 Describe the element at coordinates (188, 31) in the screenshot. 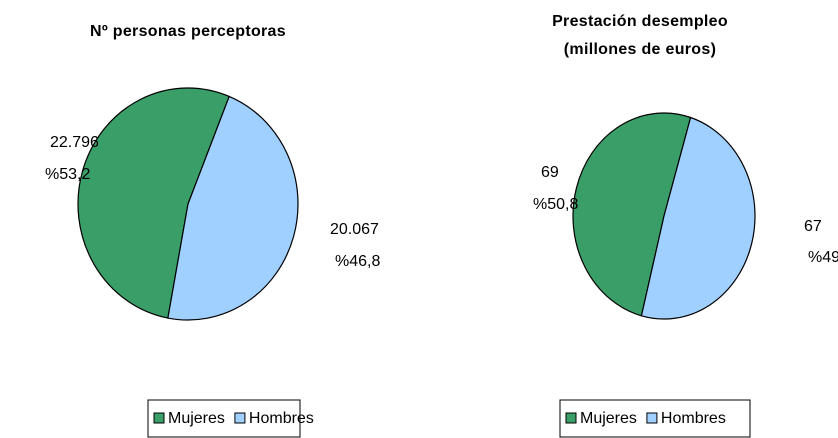

I see `chart-title: Nº personas perceptoras` at that location.